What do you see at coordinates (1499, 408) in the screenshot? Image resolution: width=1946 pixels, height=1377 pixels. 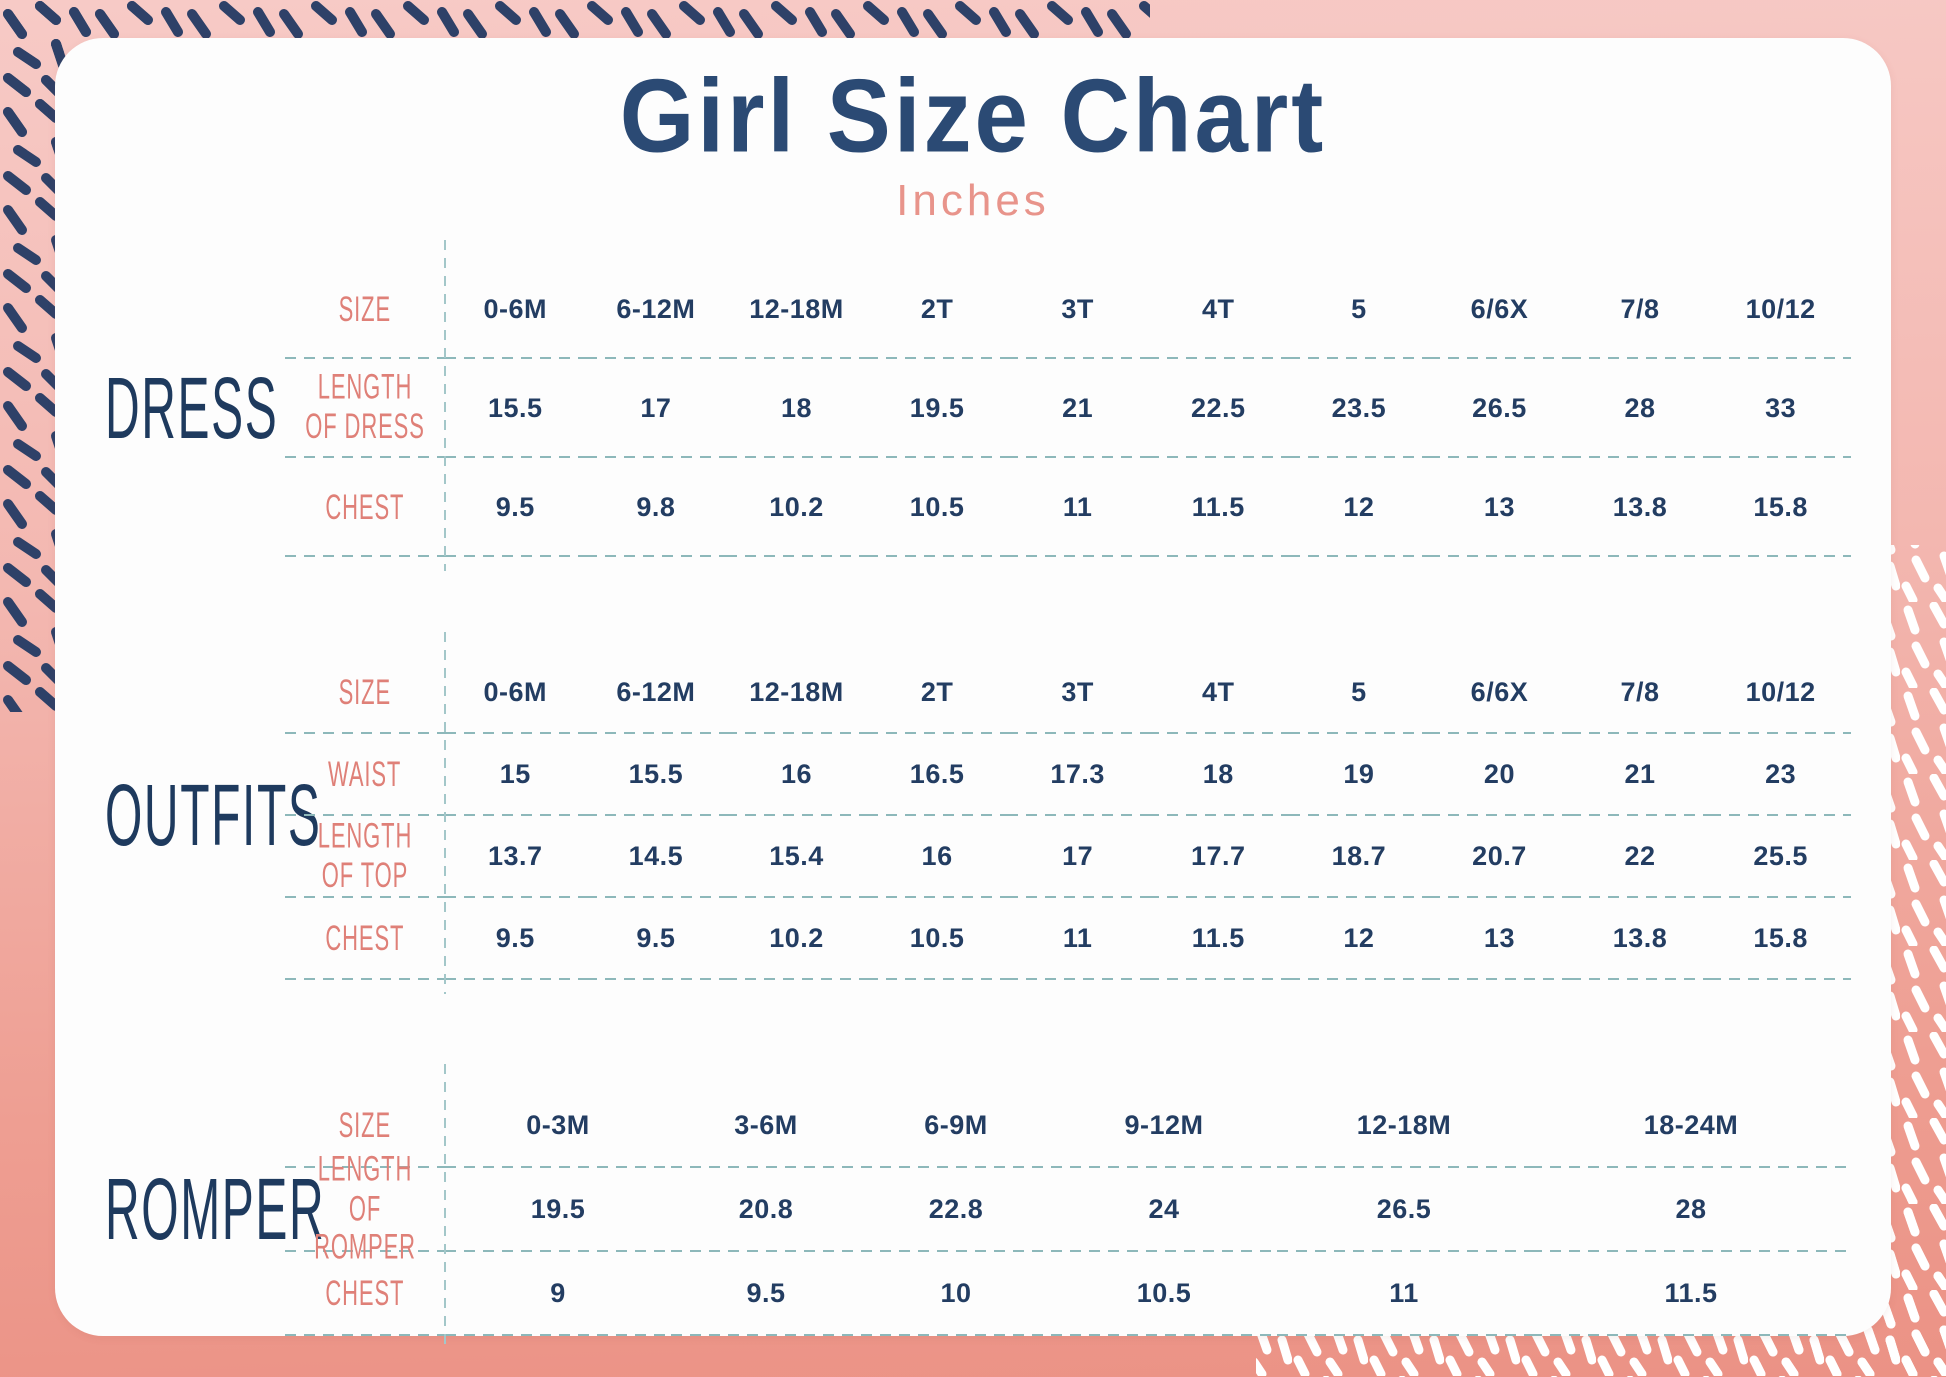 I see `table-cell: 26.5` at bounding box center [1499, 408].